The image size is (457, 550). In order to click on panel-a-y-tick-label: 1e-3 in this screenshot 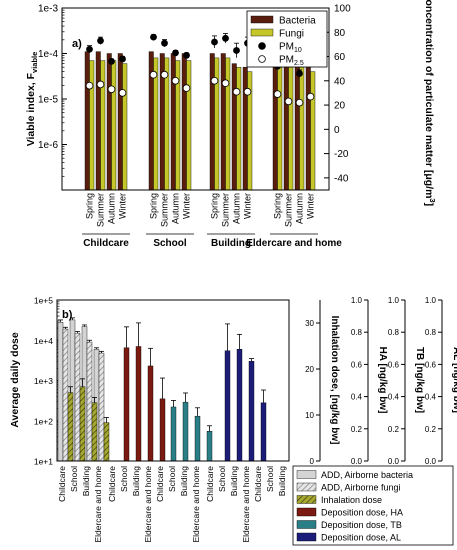, I will do `click(48, 9)`.